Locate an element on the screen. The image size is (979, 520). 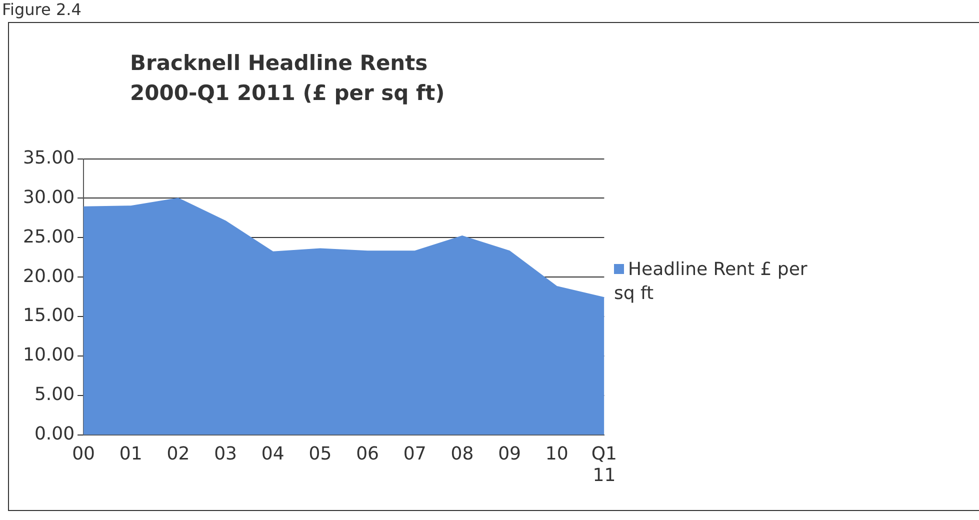
x-tick-label: 09 is located at coordinates (509, 453).